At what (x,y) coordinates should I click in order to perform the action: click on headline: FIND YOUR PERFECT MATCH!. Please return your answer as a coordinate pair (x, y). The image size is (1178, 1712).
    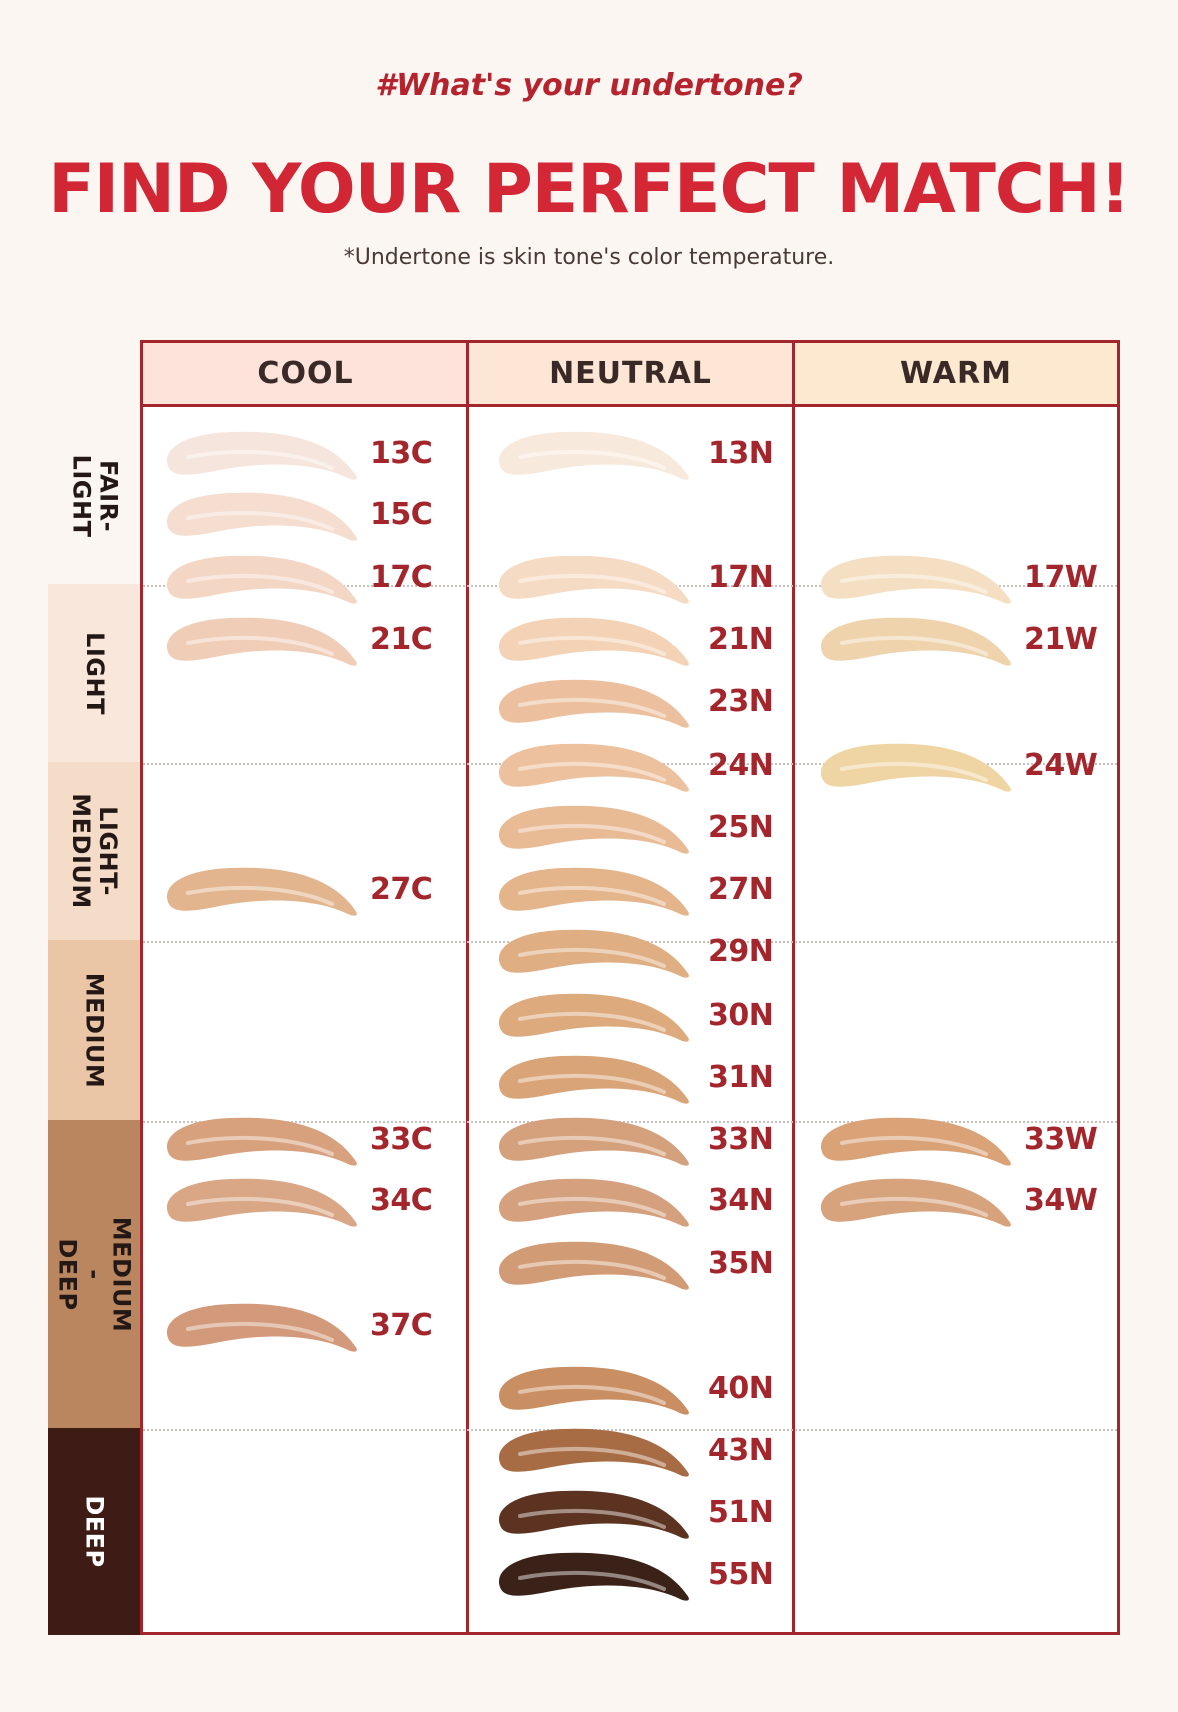
    Looking at the image, I should click on (589, 189).